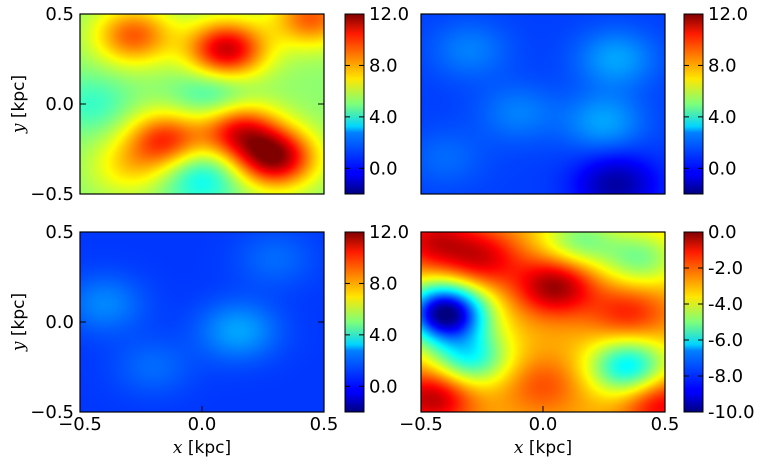 The height and width of the screenshot is (462, 764). I want to click on colorbar-tick-label: -10.0, so click(731, 412).